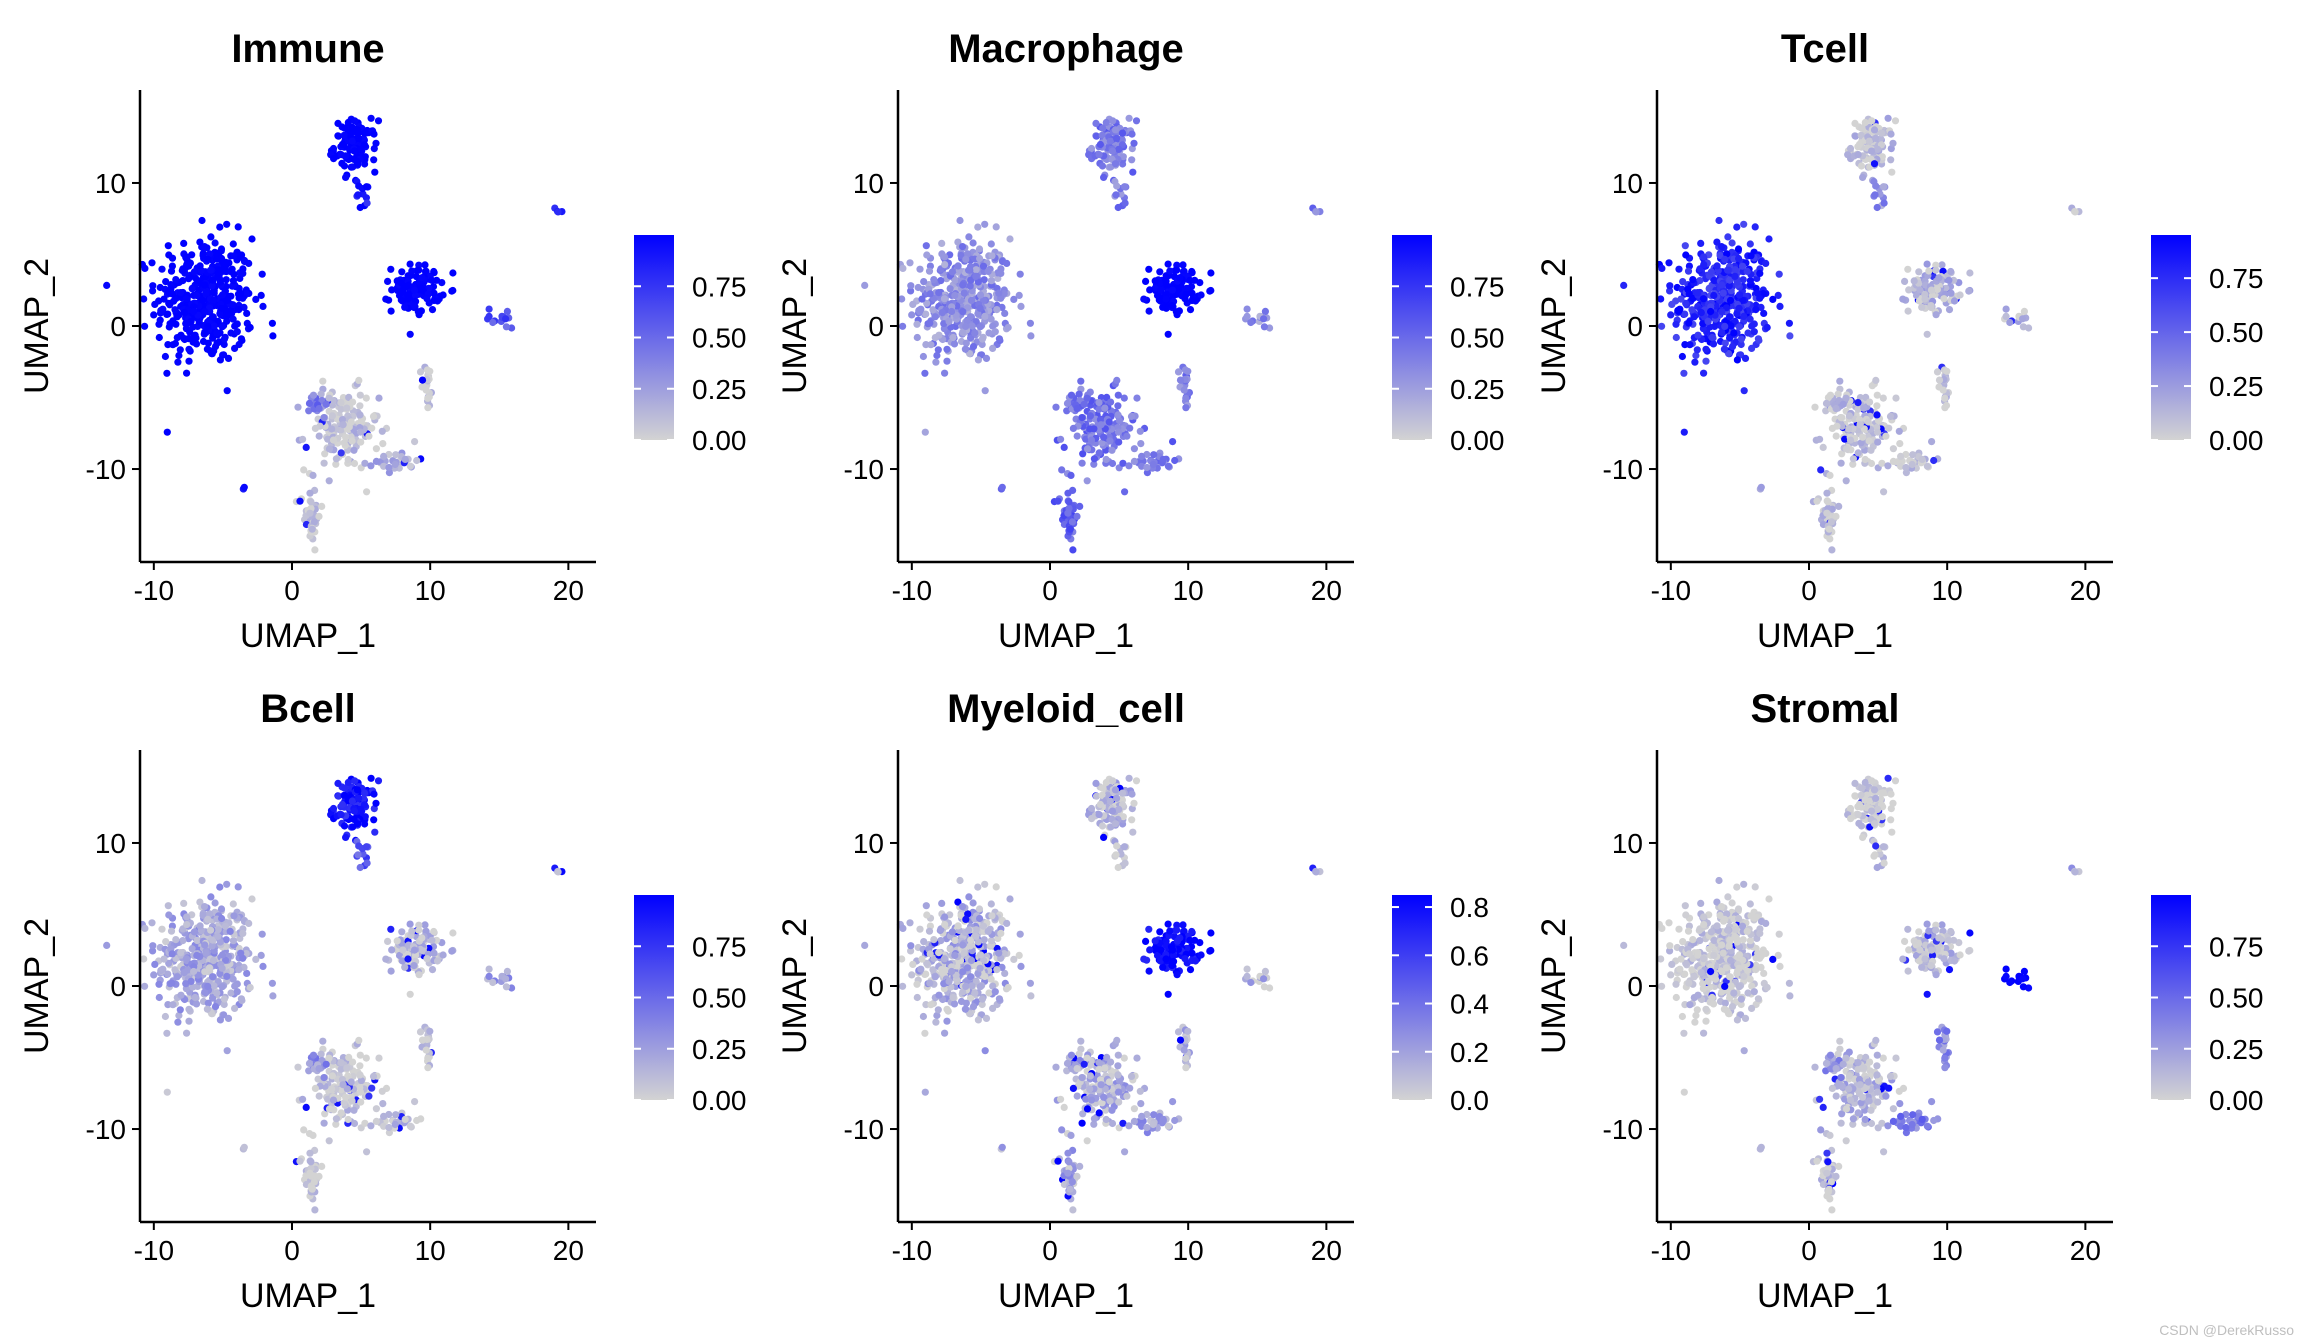  What do you see at coordinates (1477, 338) in the screenshot?
I see `legend-tick-label: 0.50` at bounding box center [1477, 338].